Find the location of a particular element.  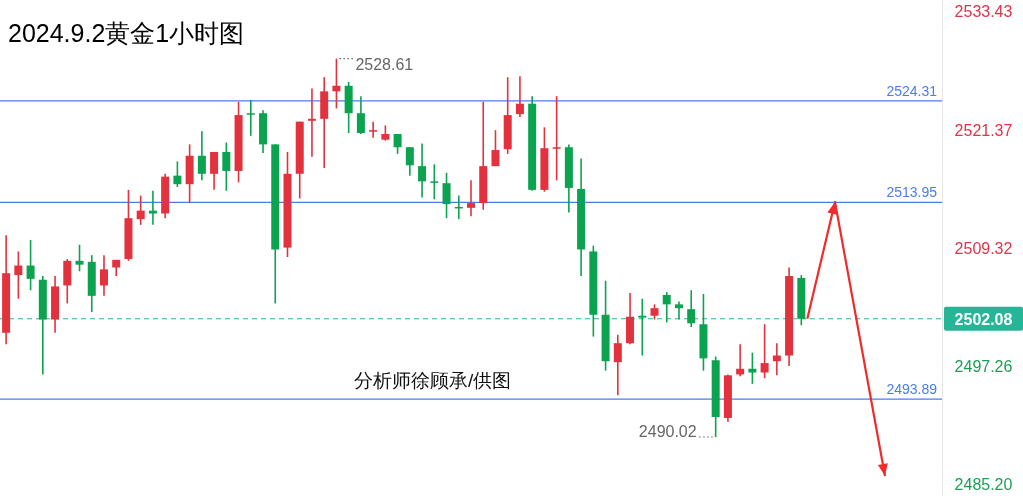

y-tick-label: 2533.43 is located at coordinates (983, 12).